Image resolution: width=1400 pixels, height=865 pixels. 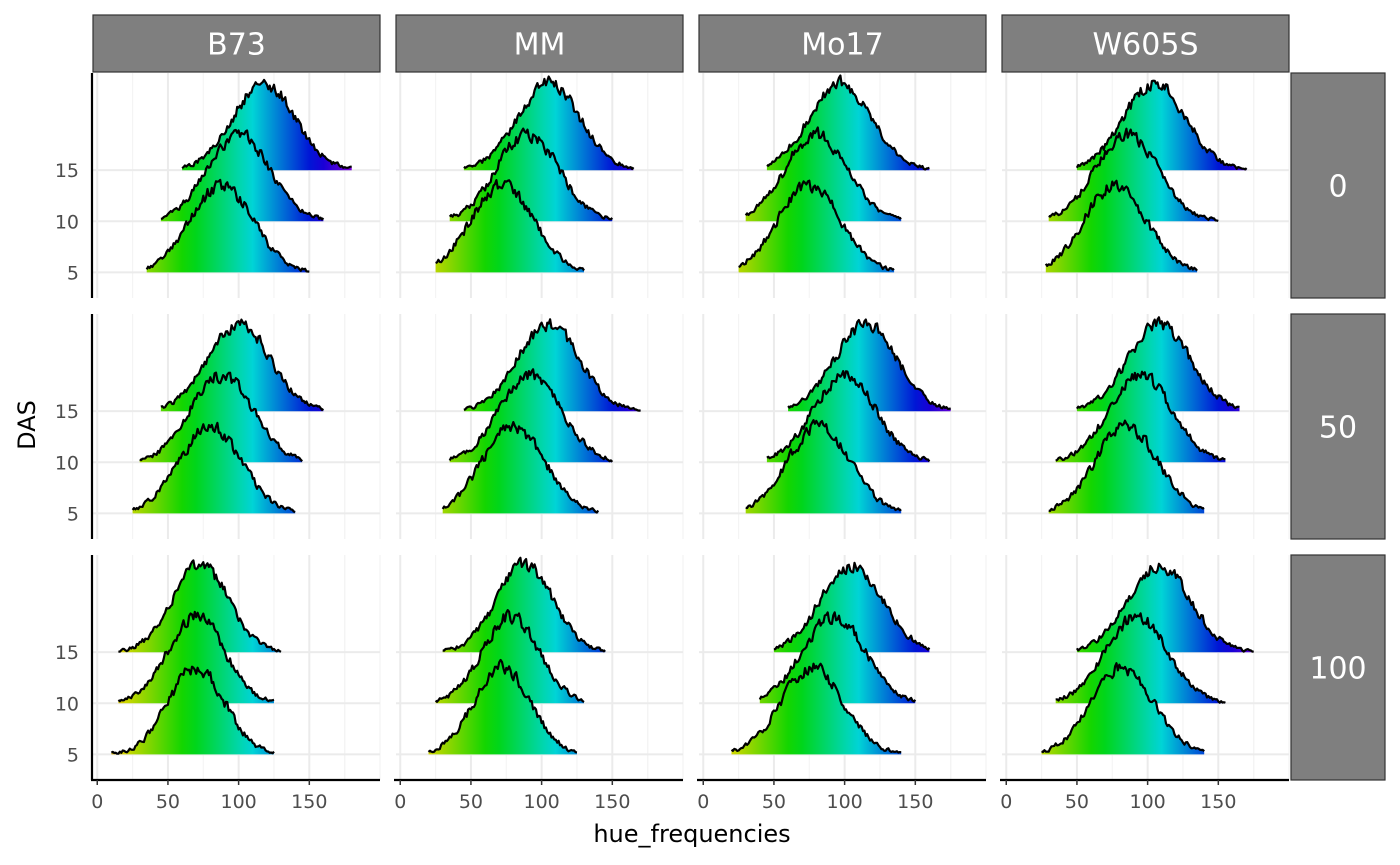 I want to click on col-strip-label: Mo17, so click(x=842, y=45).